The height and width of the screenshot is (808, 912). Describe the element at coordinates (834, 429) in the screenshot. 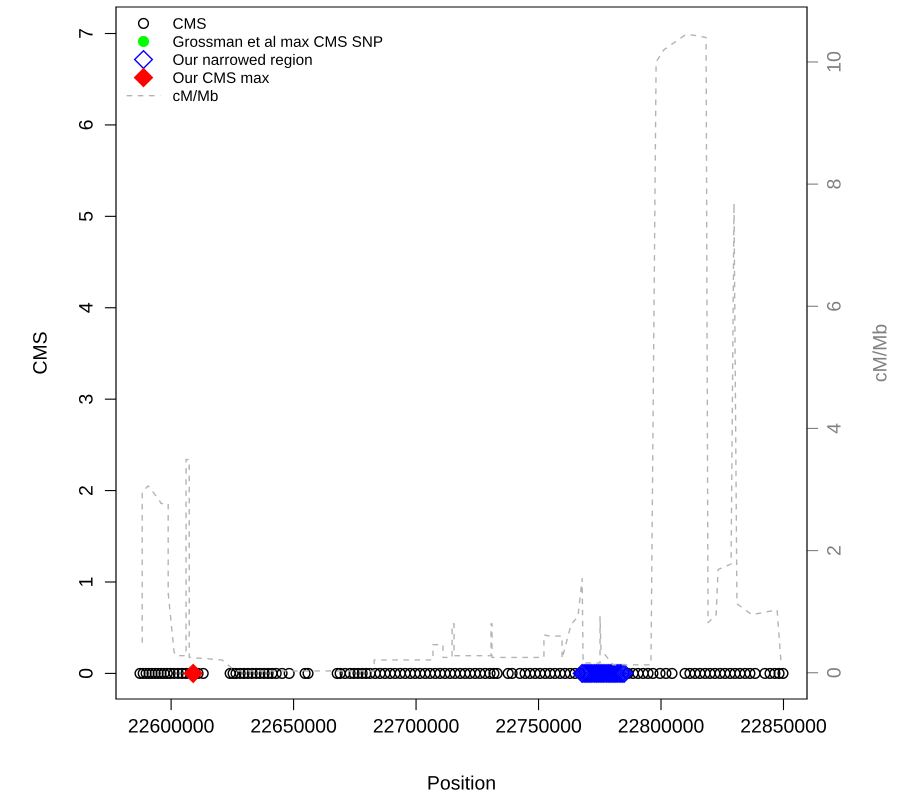

I see `y2-tick-label: 4` at that location.